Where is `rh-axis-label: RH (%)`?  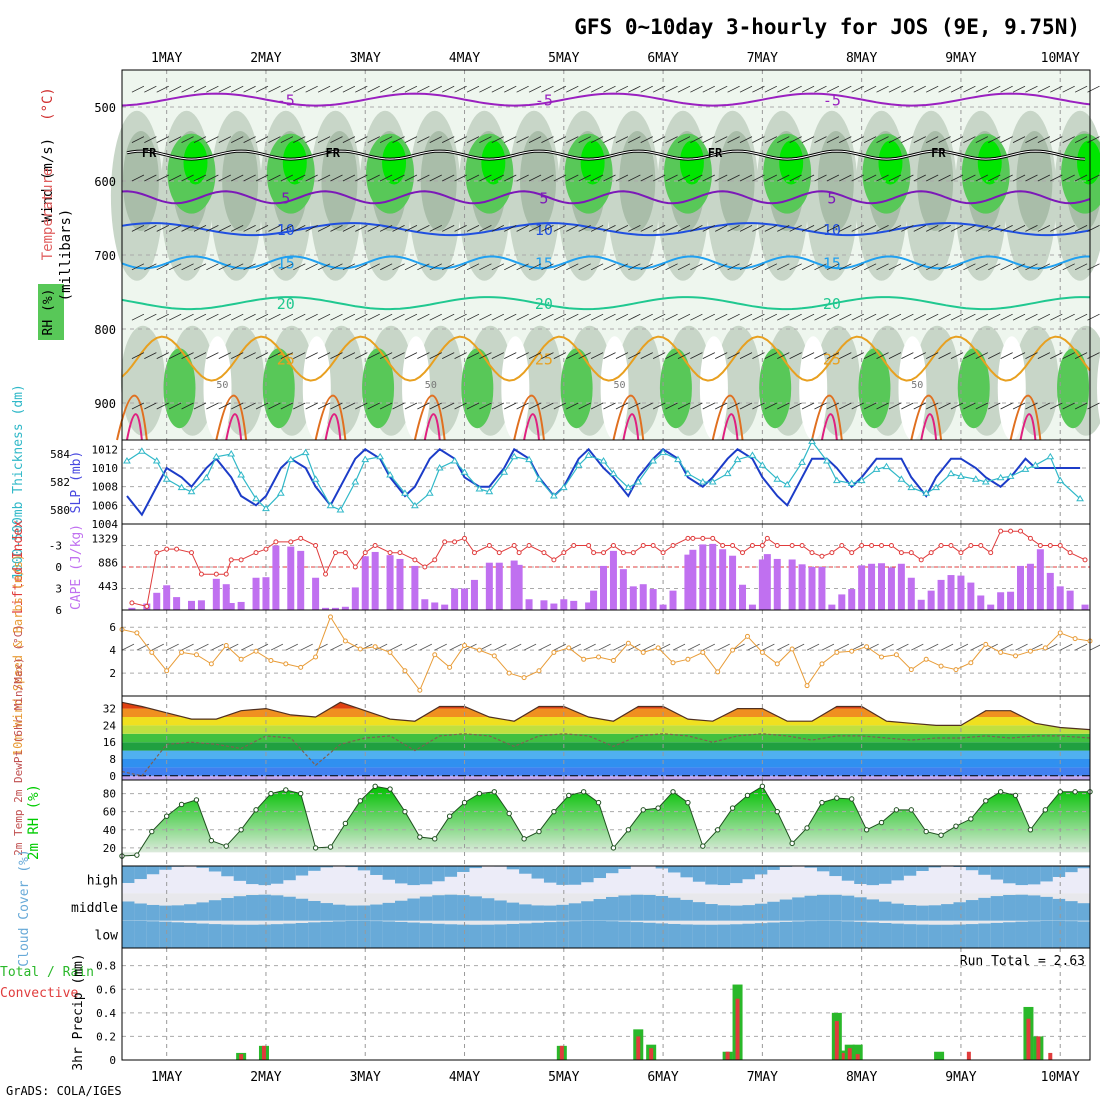 rh-axis-label: RH (%) is located at coordinates (48, 312).